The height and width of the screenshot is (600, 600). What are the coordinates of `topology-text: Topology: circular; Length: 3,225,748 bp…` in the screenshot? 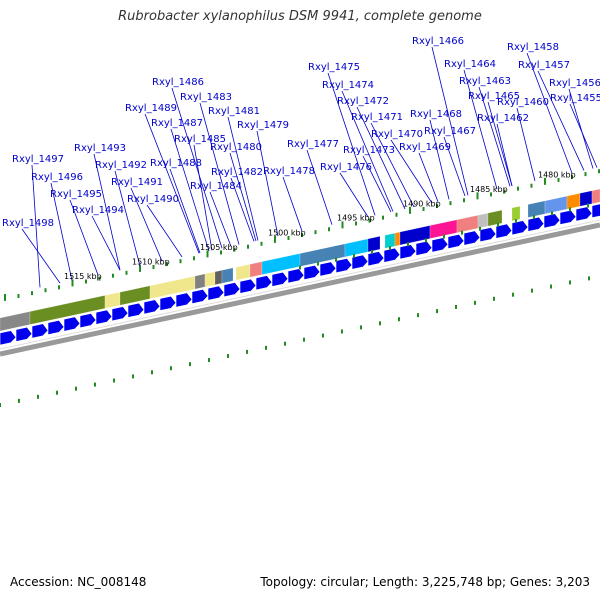 It's located at (425, 582).